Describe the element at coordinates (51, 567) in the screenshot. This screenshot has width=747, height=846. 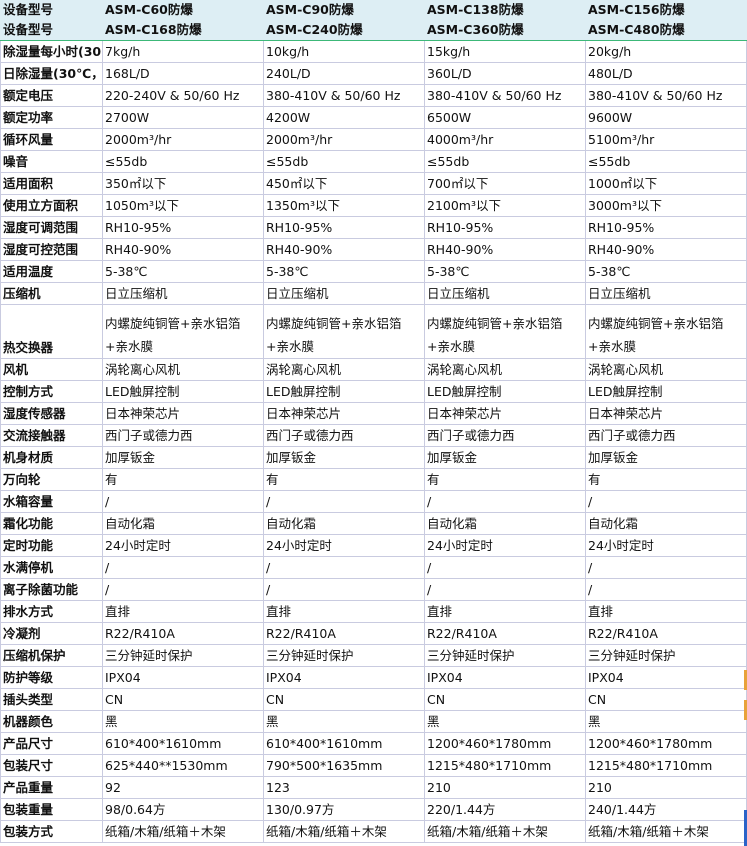
I see `row-label: 水满停机` at that location.